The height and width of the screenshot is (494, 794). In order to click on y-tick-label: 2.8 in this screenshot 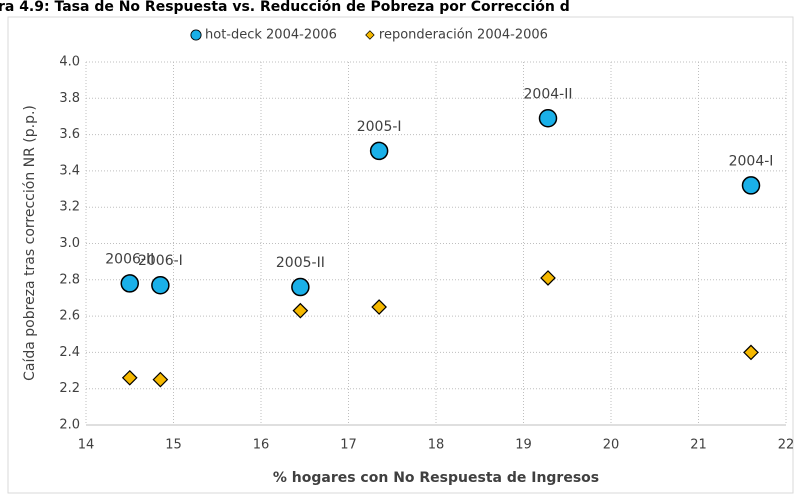, I will do `click(69, 279)`.